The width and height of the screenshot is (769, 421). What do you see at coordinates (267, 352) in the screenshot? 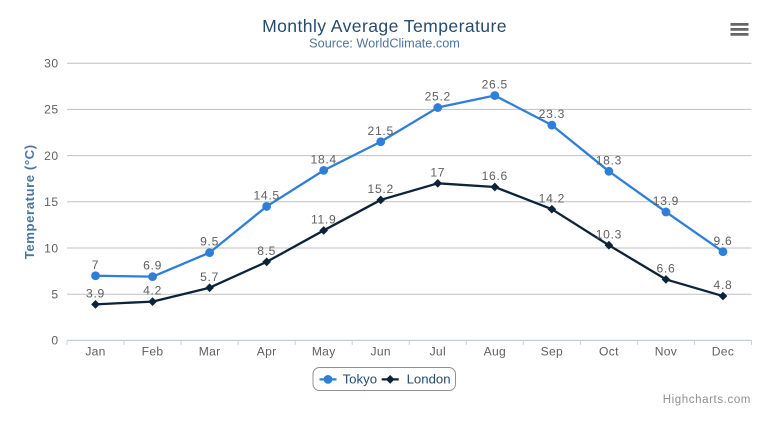
I see `svg-text: Apr` at bounding box center [267, 352].